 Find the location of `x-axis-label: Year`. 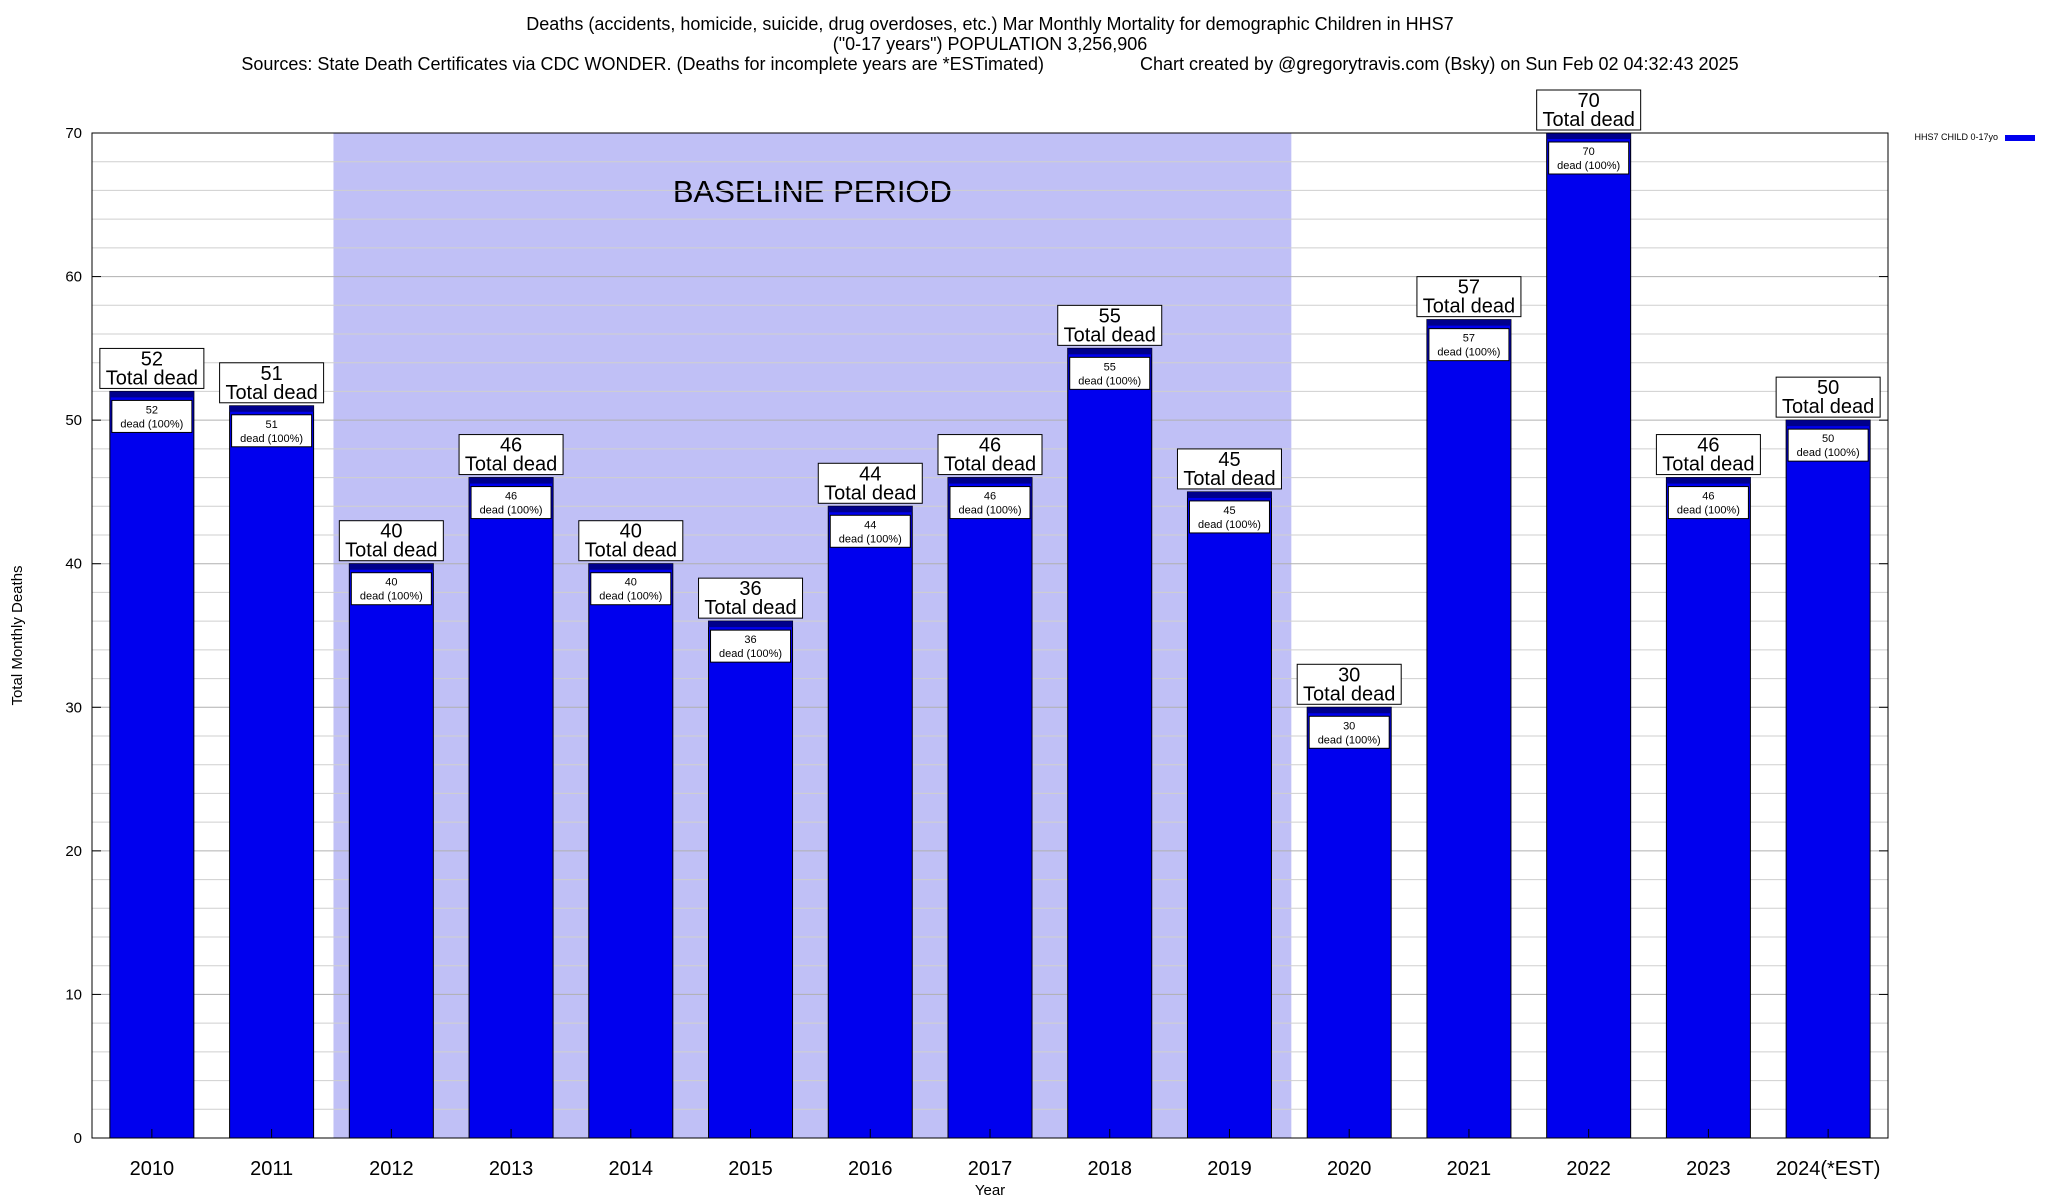

x-axis-label: Year is located at coordinates (990, 1190).